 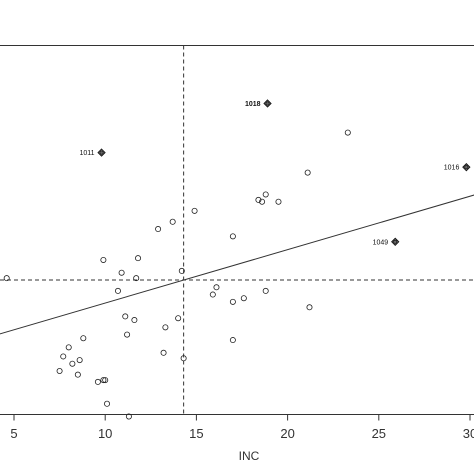 I want to click on labeled-point-1011: 1011, so click(x=92, y=152).